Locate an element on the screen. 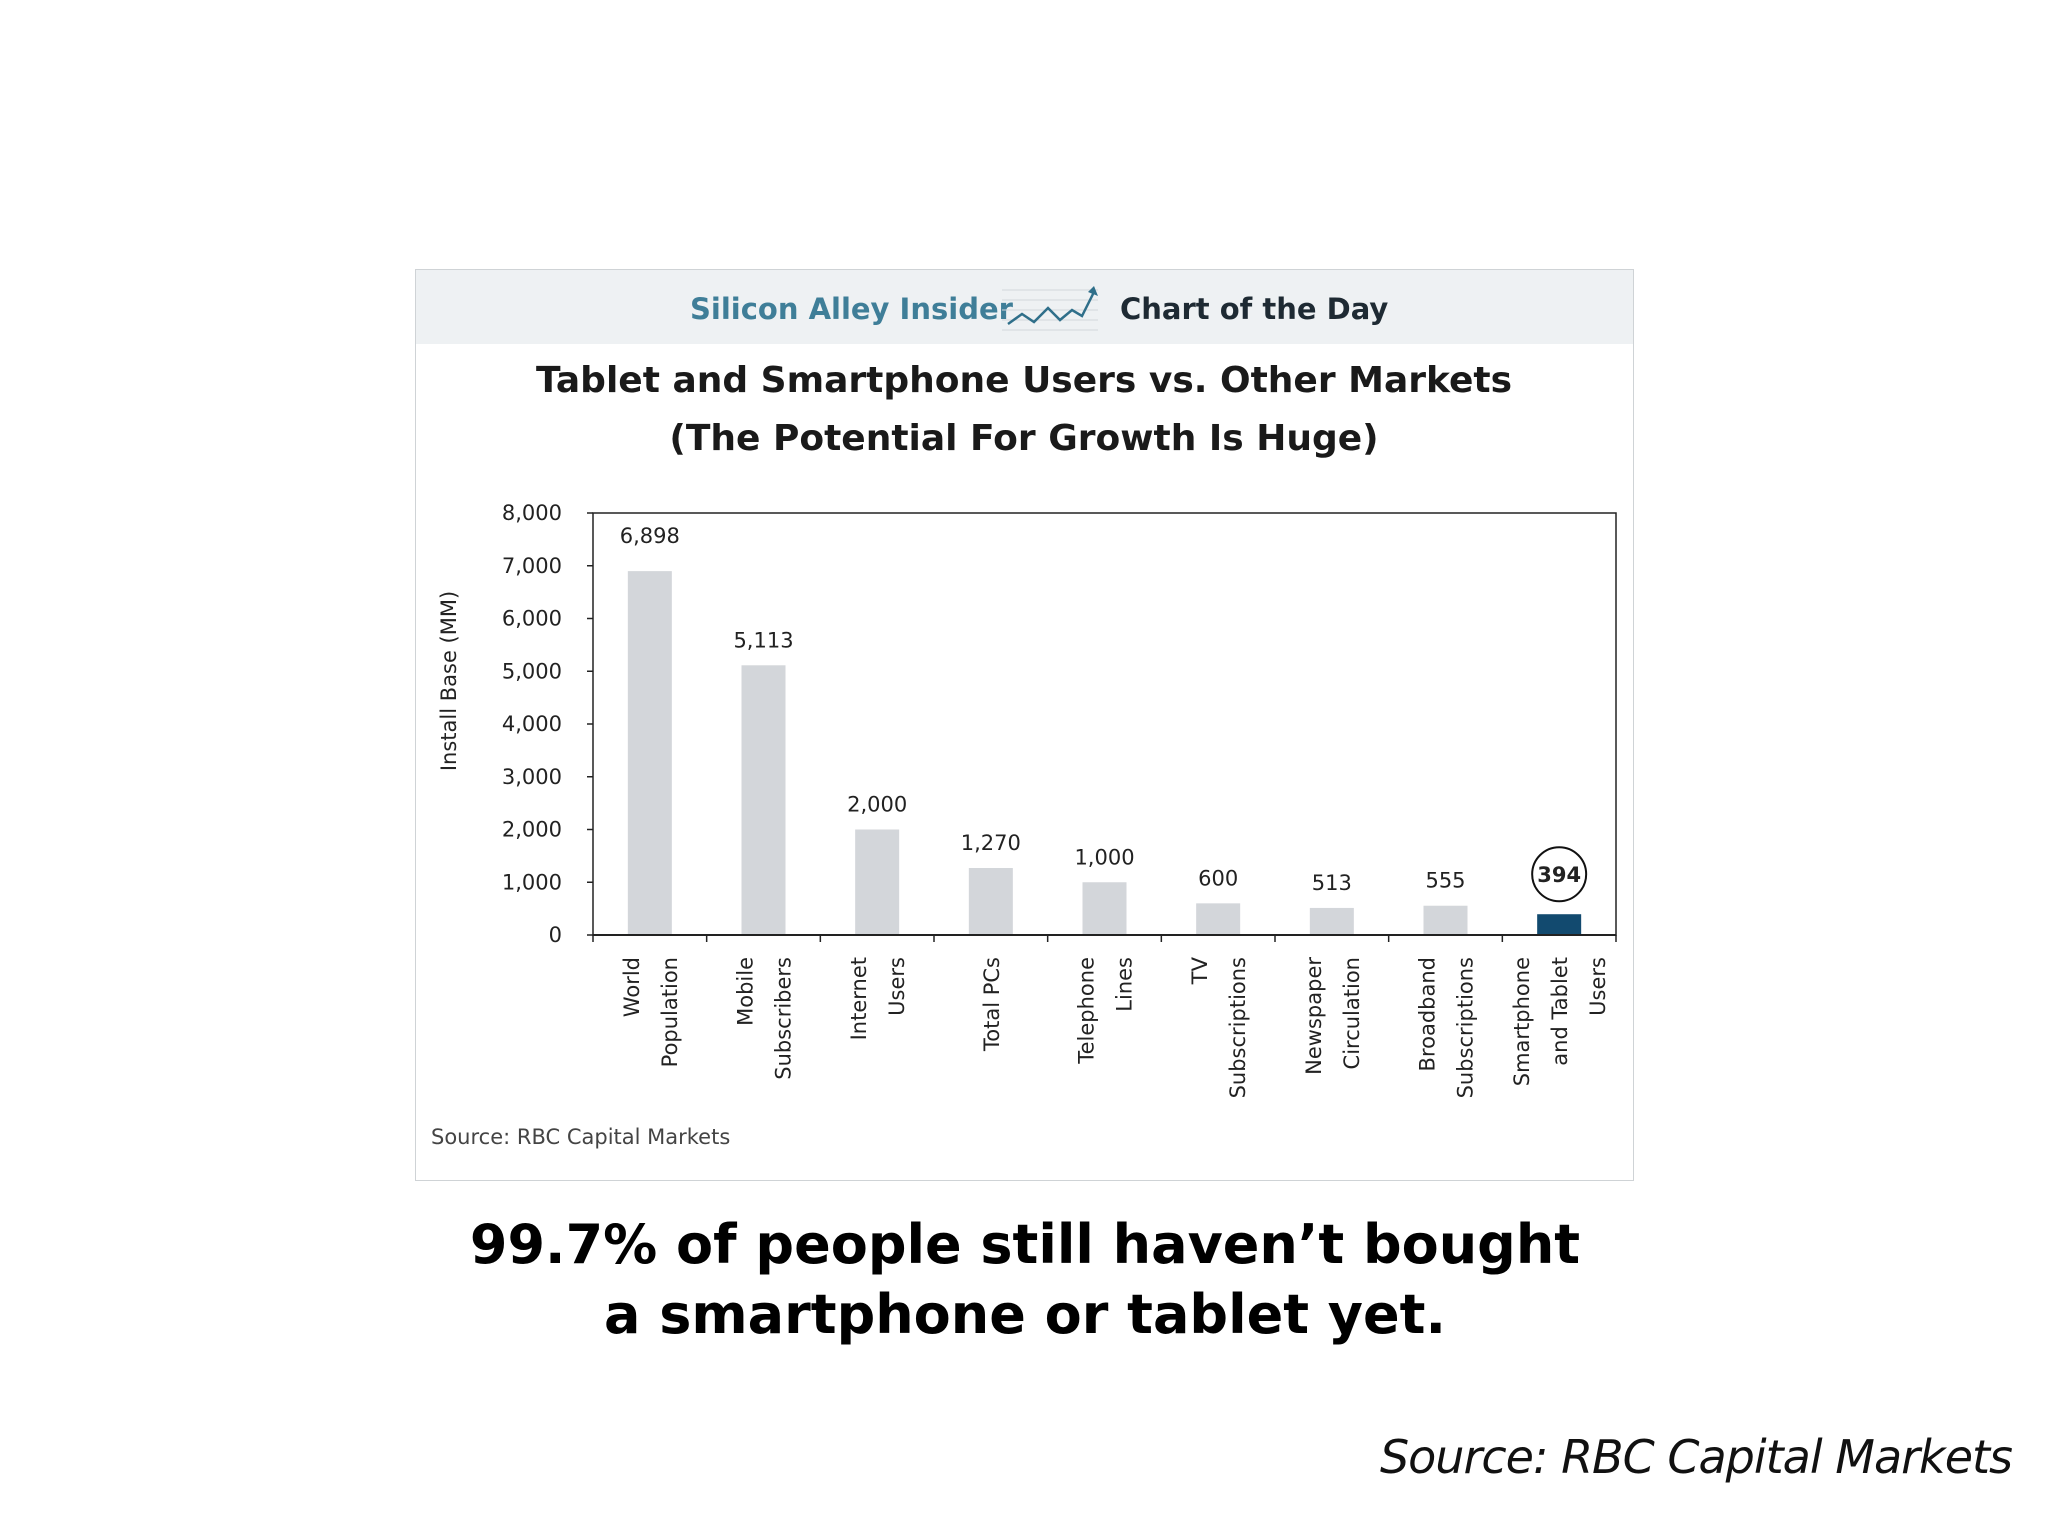 This screenshot has width=2048, height=1536. x-category-label: Total PCs is located at coordinates (992, 1004).